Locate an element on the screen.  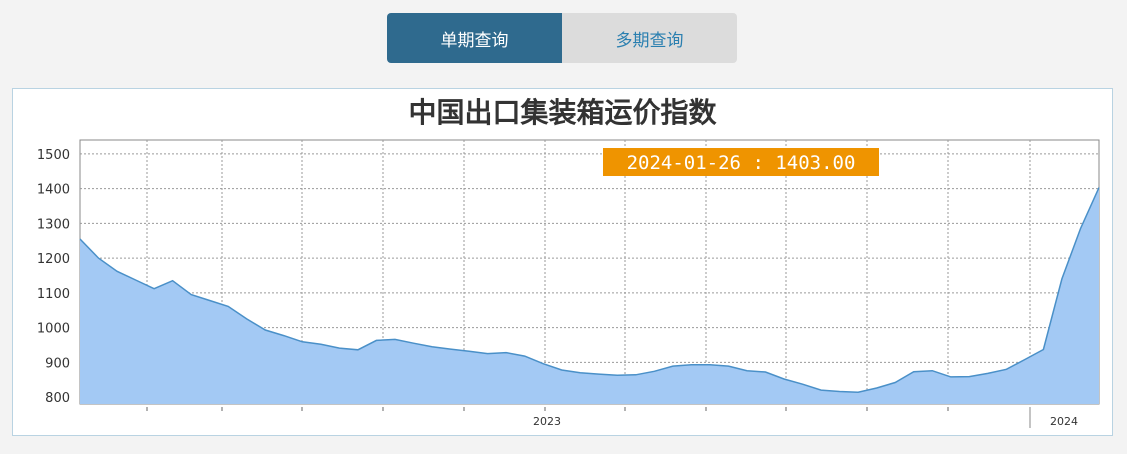
y-tick-label: 1200 is located at coordinates (53, 259).